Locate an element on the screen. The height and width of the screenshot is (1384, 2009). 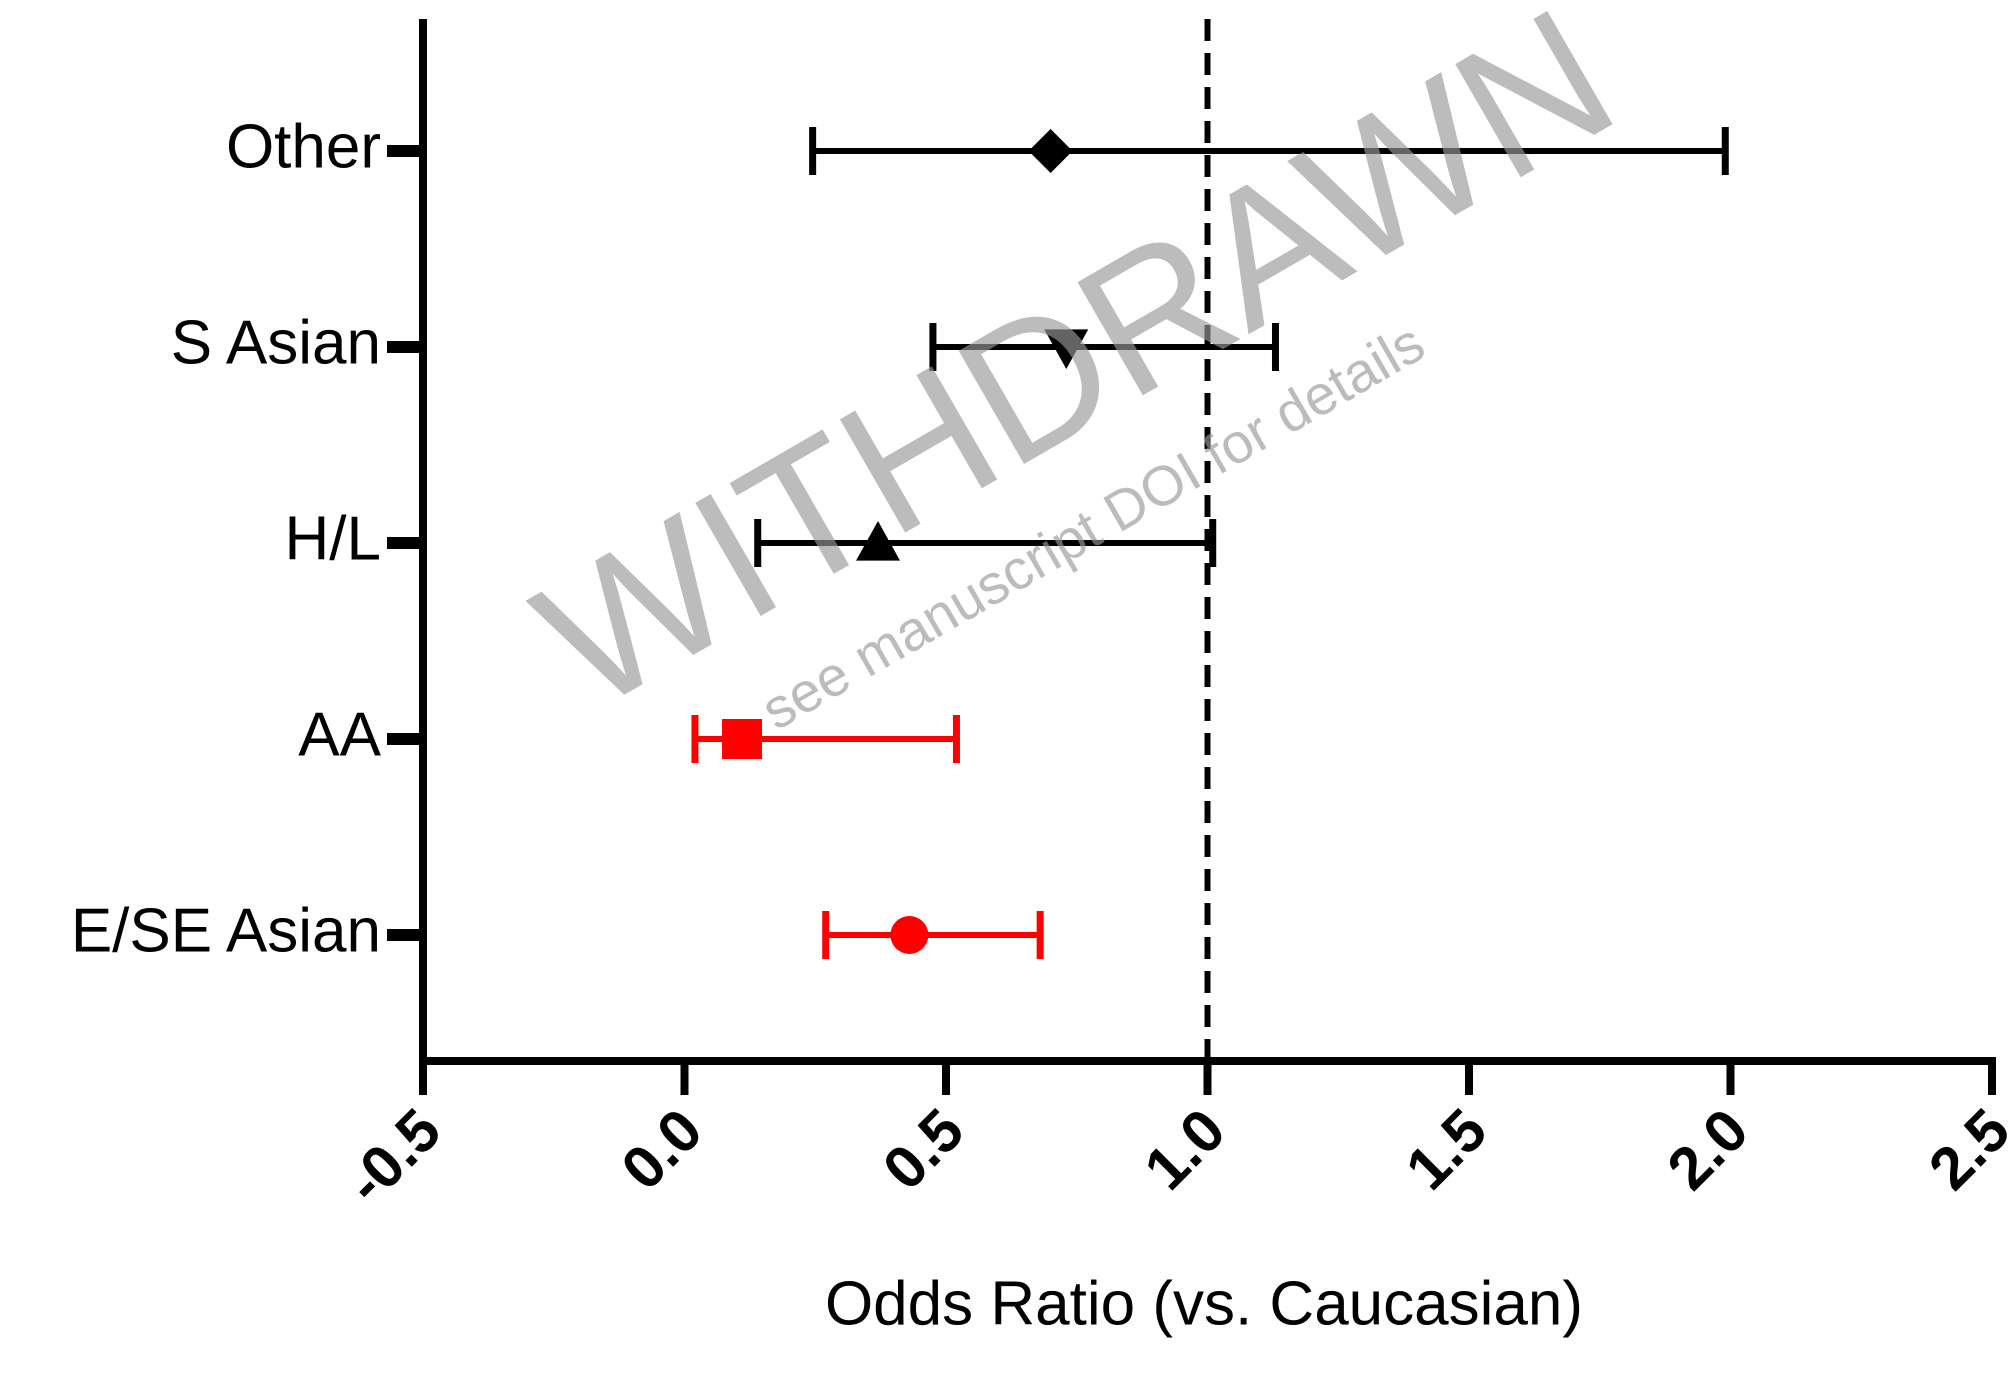
y-tick-label: S Asian is located at coordinates (276, 342).